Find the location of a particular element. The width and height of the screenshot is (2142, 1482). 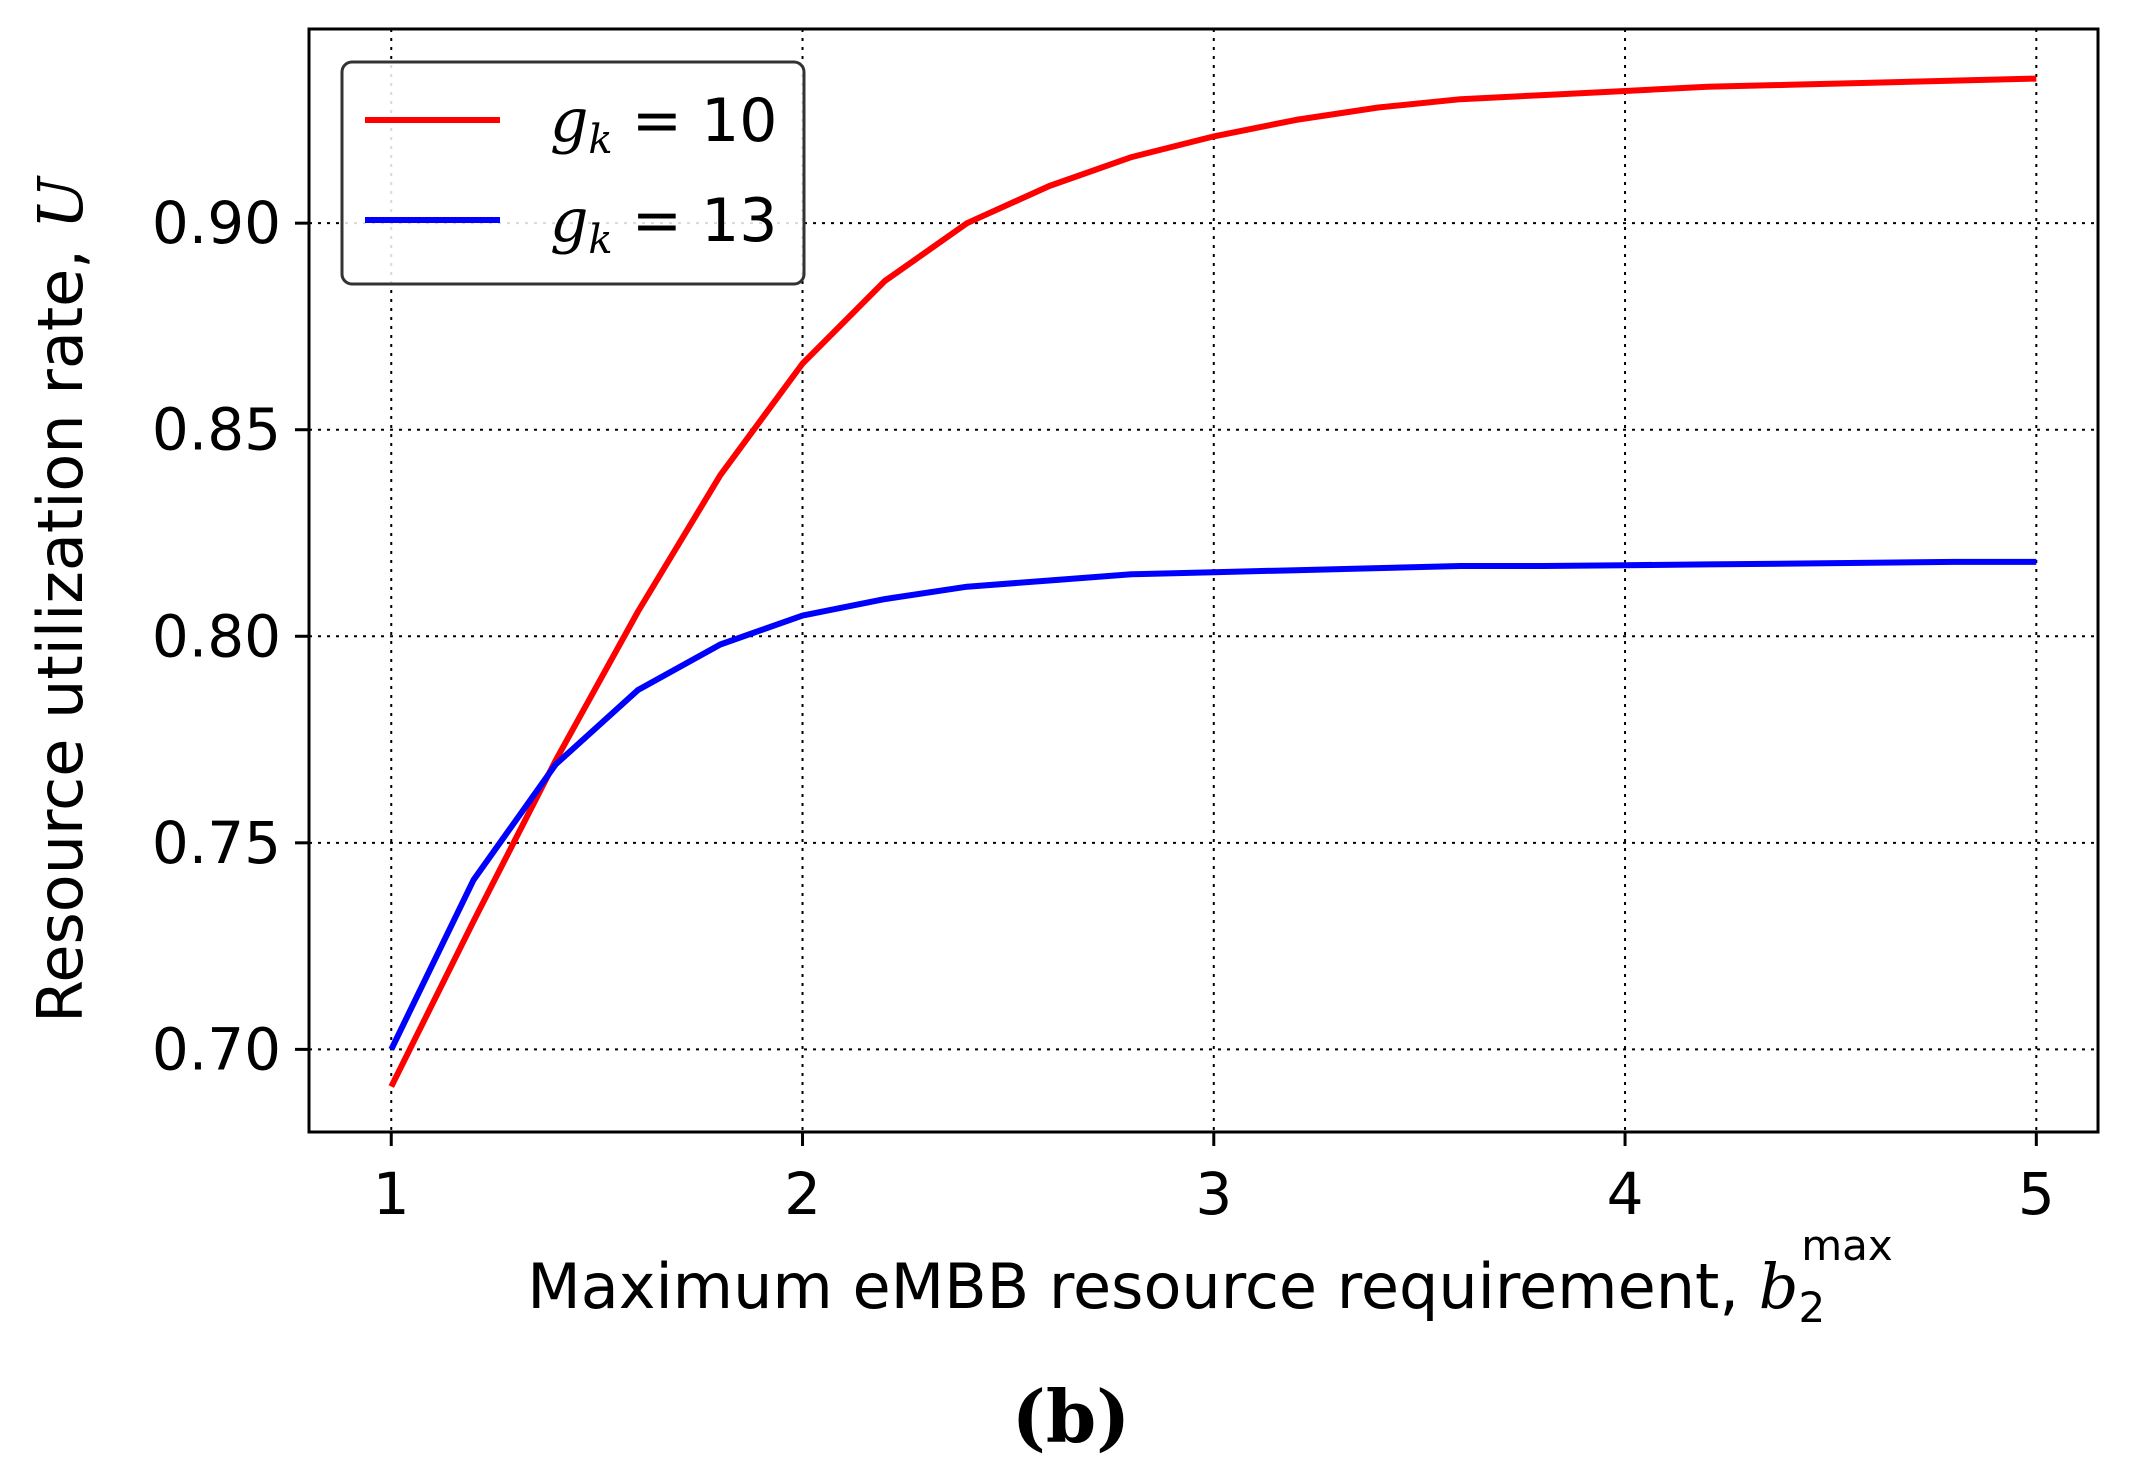

panel-label: (b) is located at coordinates (1071, 1416).